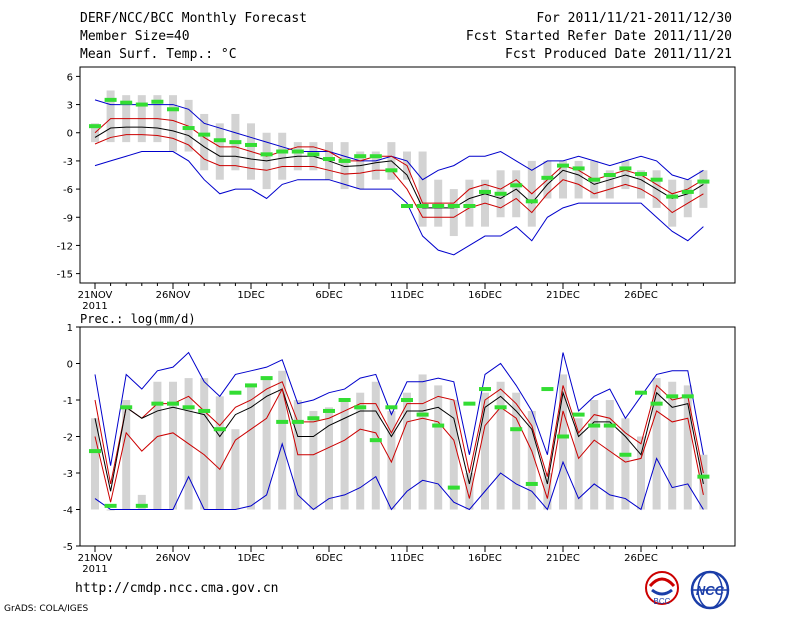  I want to click on x-tick-label: 6DEC, so click(328, 295).